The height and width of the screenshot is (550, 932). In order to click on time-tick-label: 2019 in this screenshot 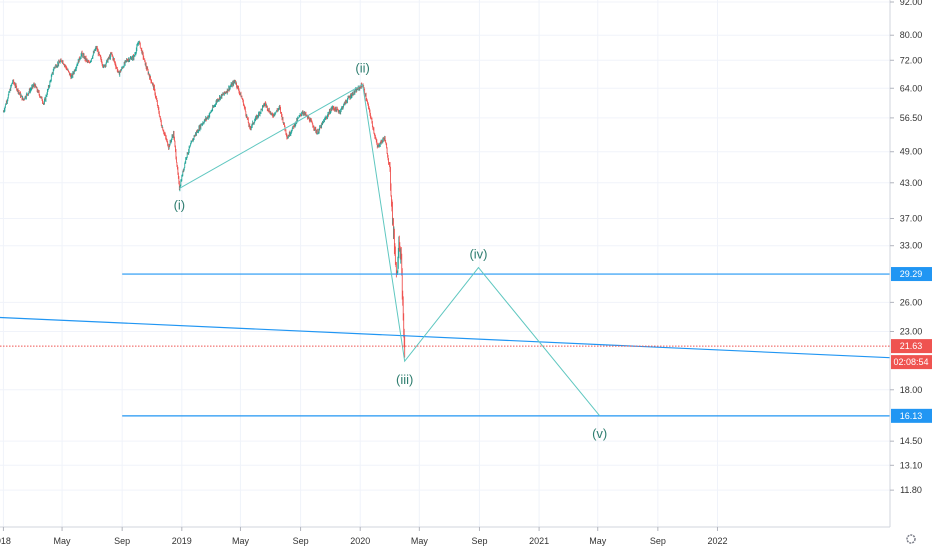, I will do `click(182, 541)`.